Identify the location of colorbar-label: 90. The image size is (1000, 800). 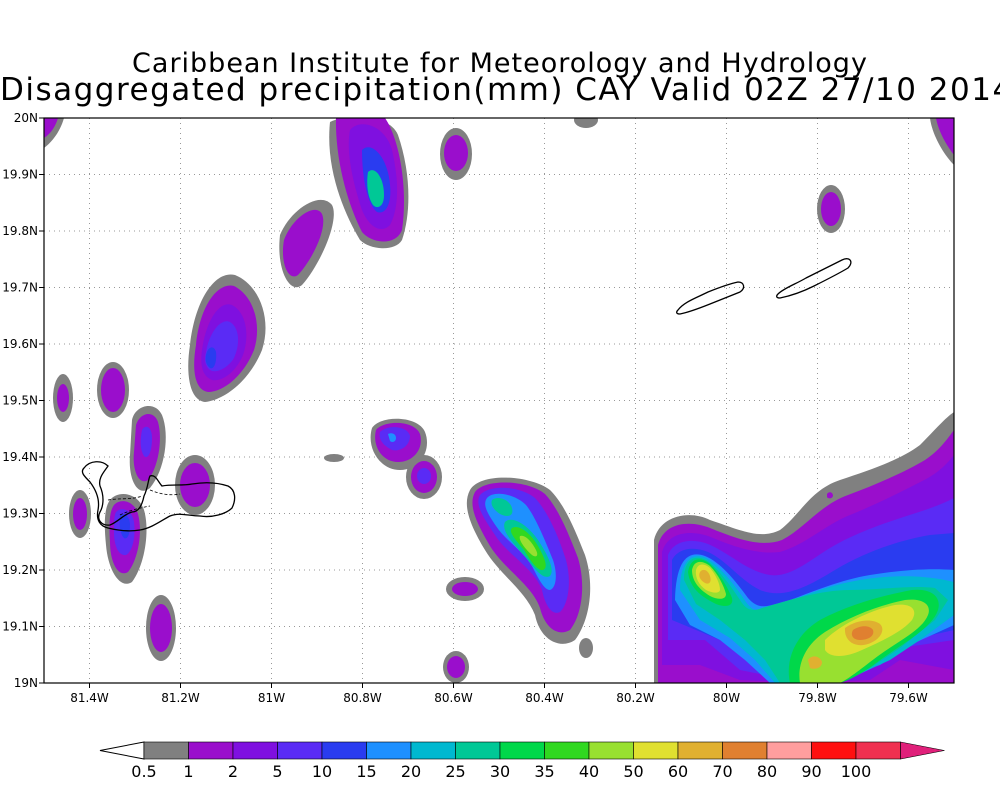
(811, 771).